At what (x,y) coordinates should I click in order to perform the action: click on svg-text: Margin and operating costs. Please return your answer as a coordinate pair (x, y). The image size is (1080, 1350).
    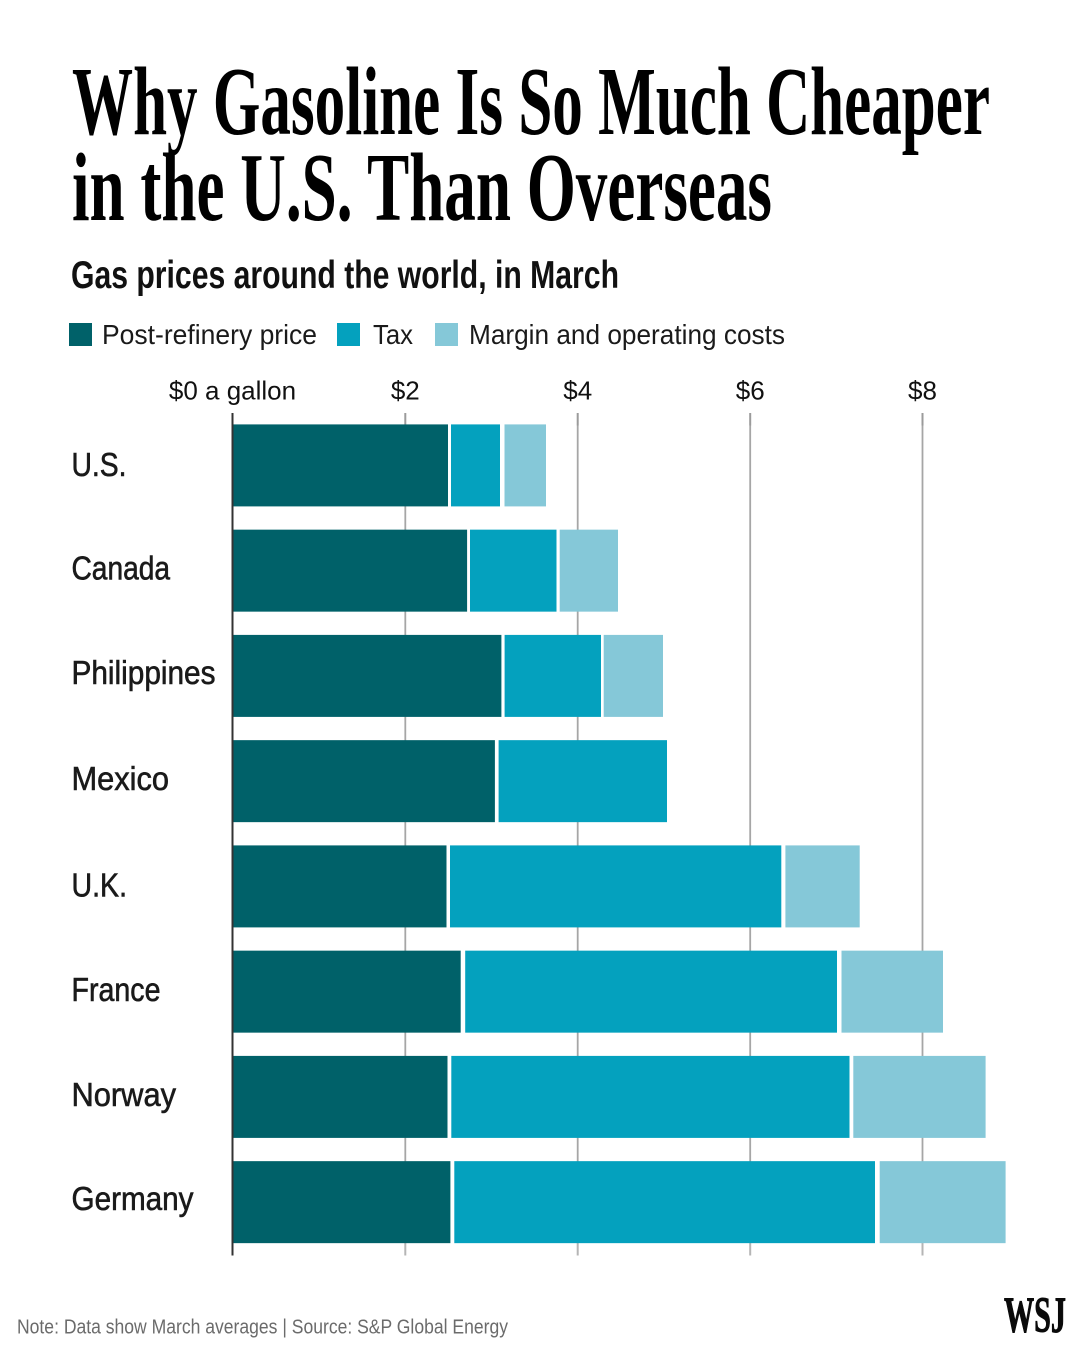
    Looking at the image, I should click on (627, 334).